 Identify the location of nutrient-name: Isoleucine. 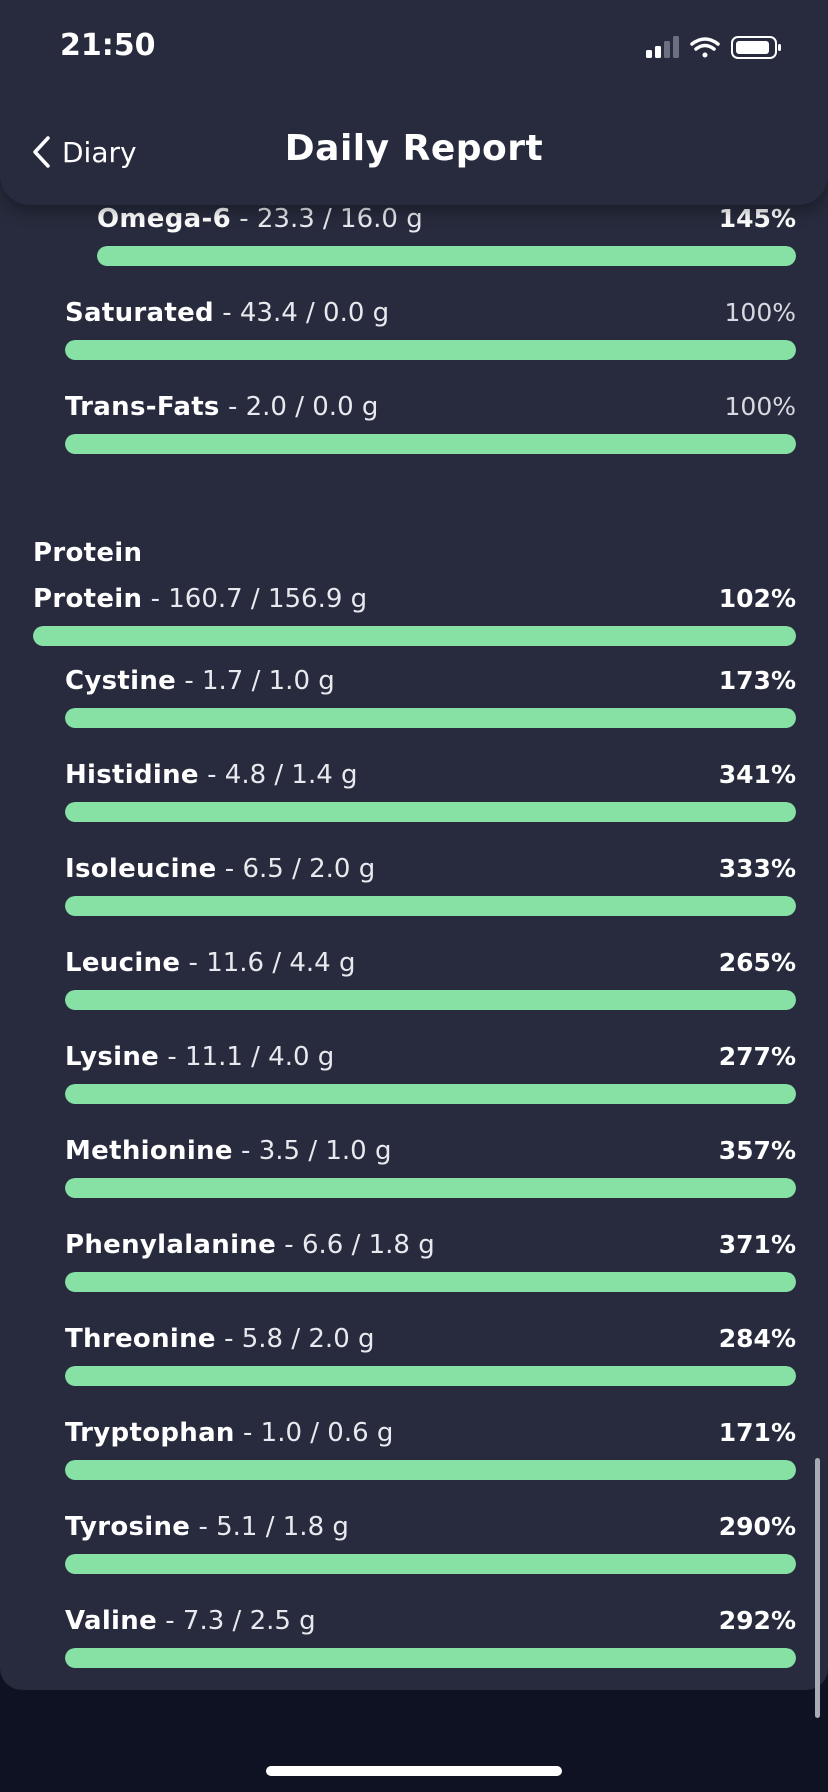
(141, 869).